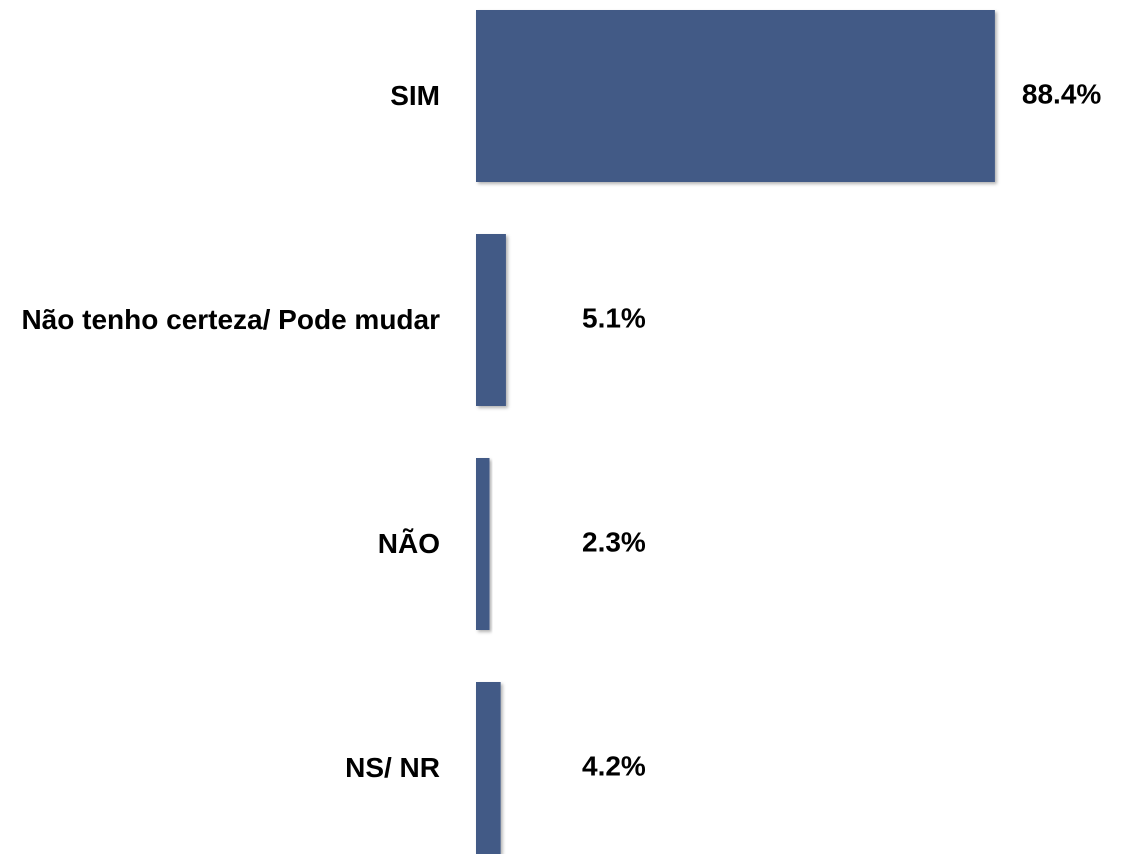  Describe the element at coordinates (614, 541) in the screenshot. I see `value-label: 2.3%` at that location.